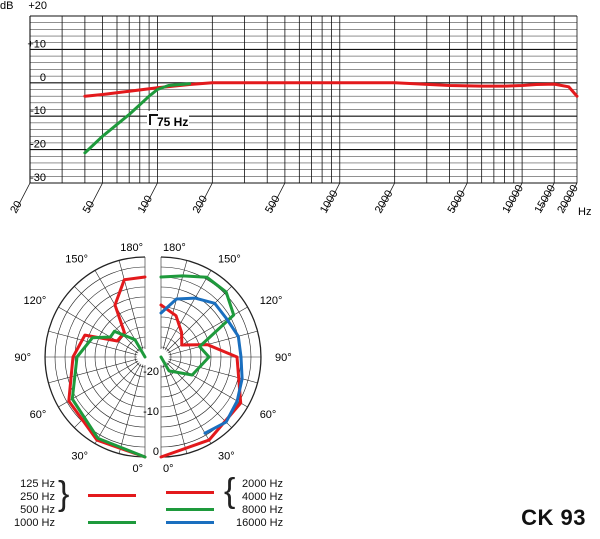 This screenshot has width=600, height=539. Describe the element at coordinates (151, 412) in the screenshot. I see `polar-db-label: -10` at that location.